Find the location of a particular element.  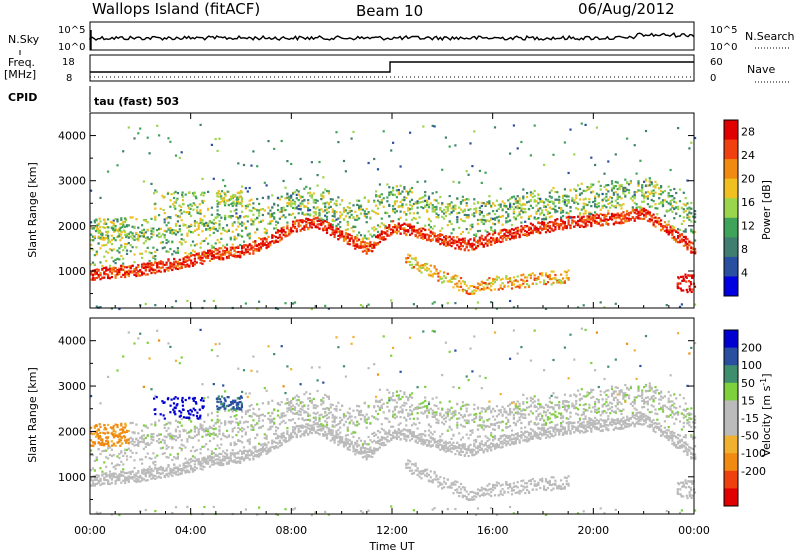

nsky-line is located at coordinates (392, 37).